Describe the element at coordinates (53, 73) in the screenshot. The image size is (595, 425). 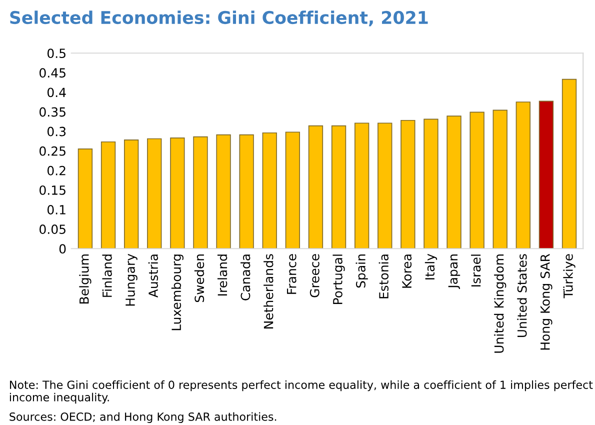
I see `y-tick-label: 0.45` at that location.